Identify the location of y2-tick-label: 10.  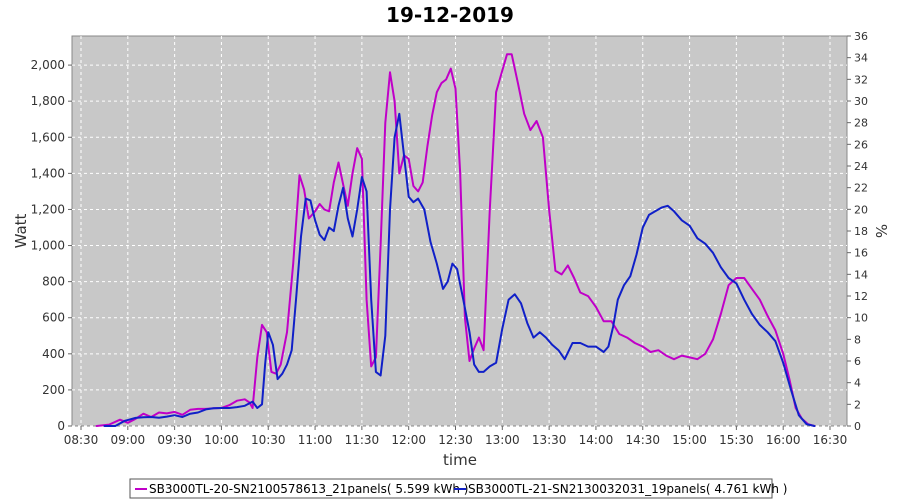
(861, 318).